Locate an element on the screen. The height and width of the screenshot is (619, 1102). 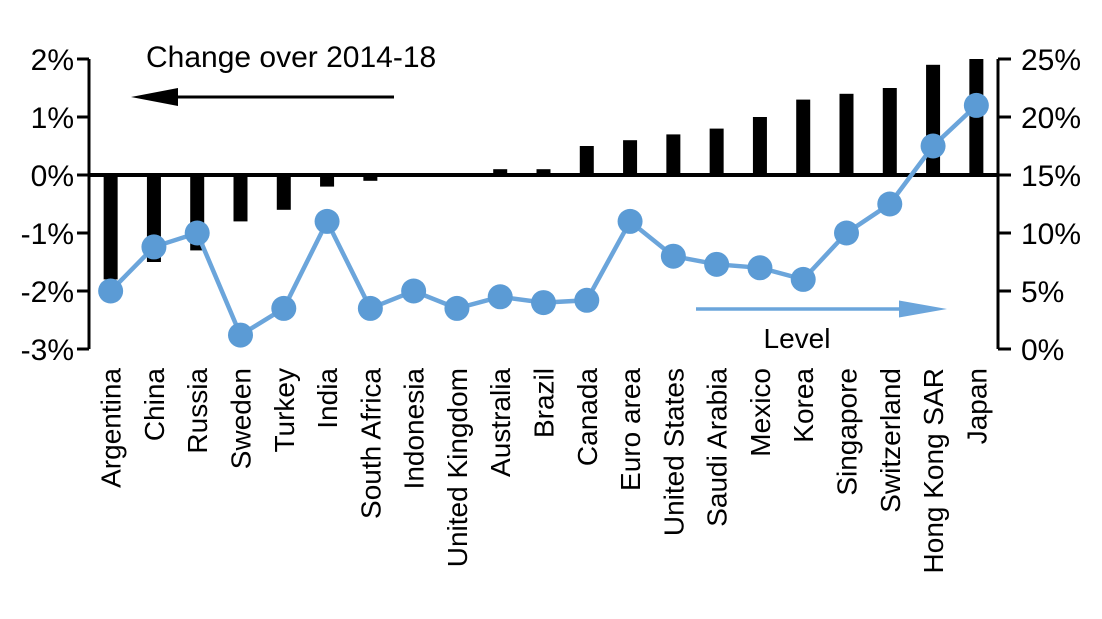
line-point-mexico is located at coordinates (760, 268).